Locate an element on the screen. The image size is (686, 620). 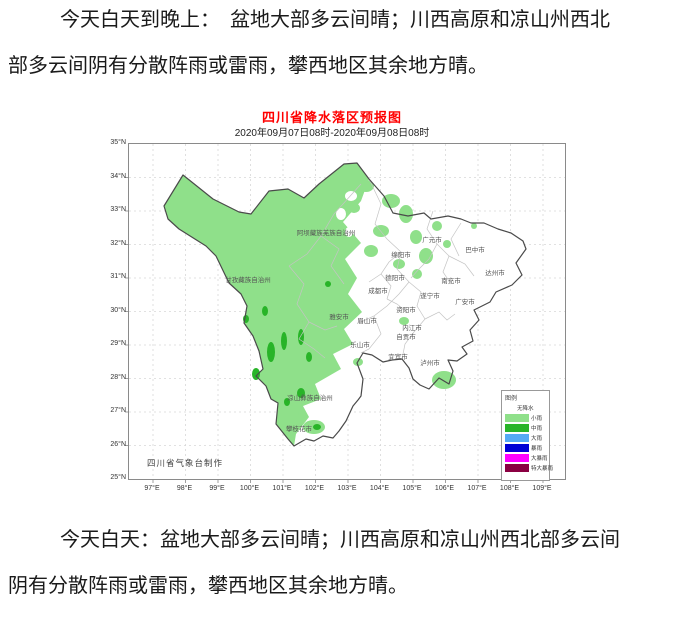
moderate-rain-patches is located at coordinates (287, 355).